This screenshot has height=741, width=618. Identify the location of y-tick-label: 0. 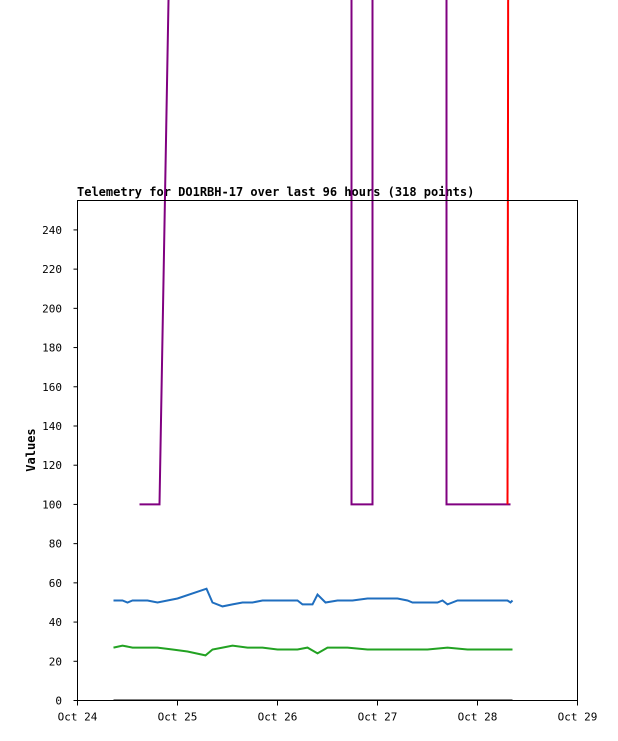
(58, 701).